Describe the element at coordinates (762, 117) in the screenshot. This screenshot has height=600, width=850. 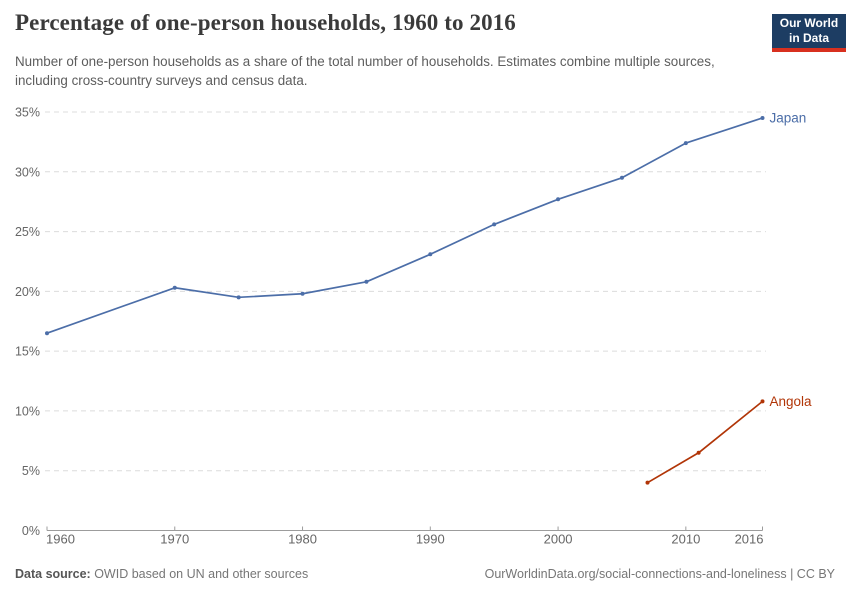
I see `data-point-japan-2016` at that location.